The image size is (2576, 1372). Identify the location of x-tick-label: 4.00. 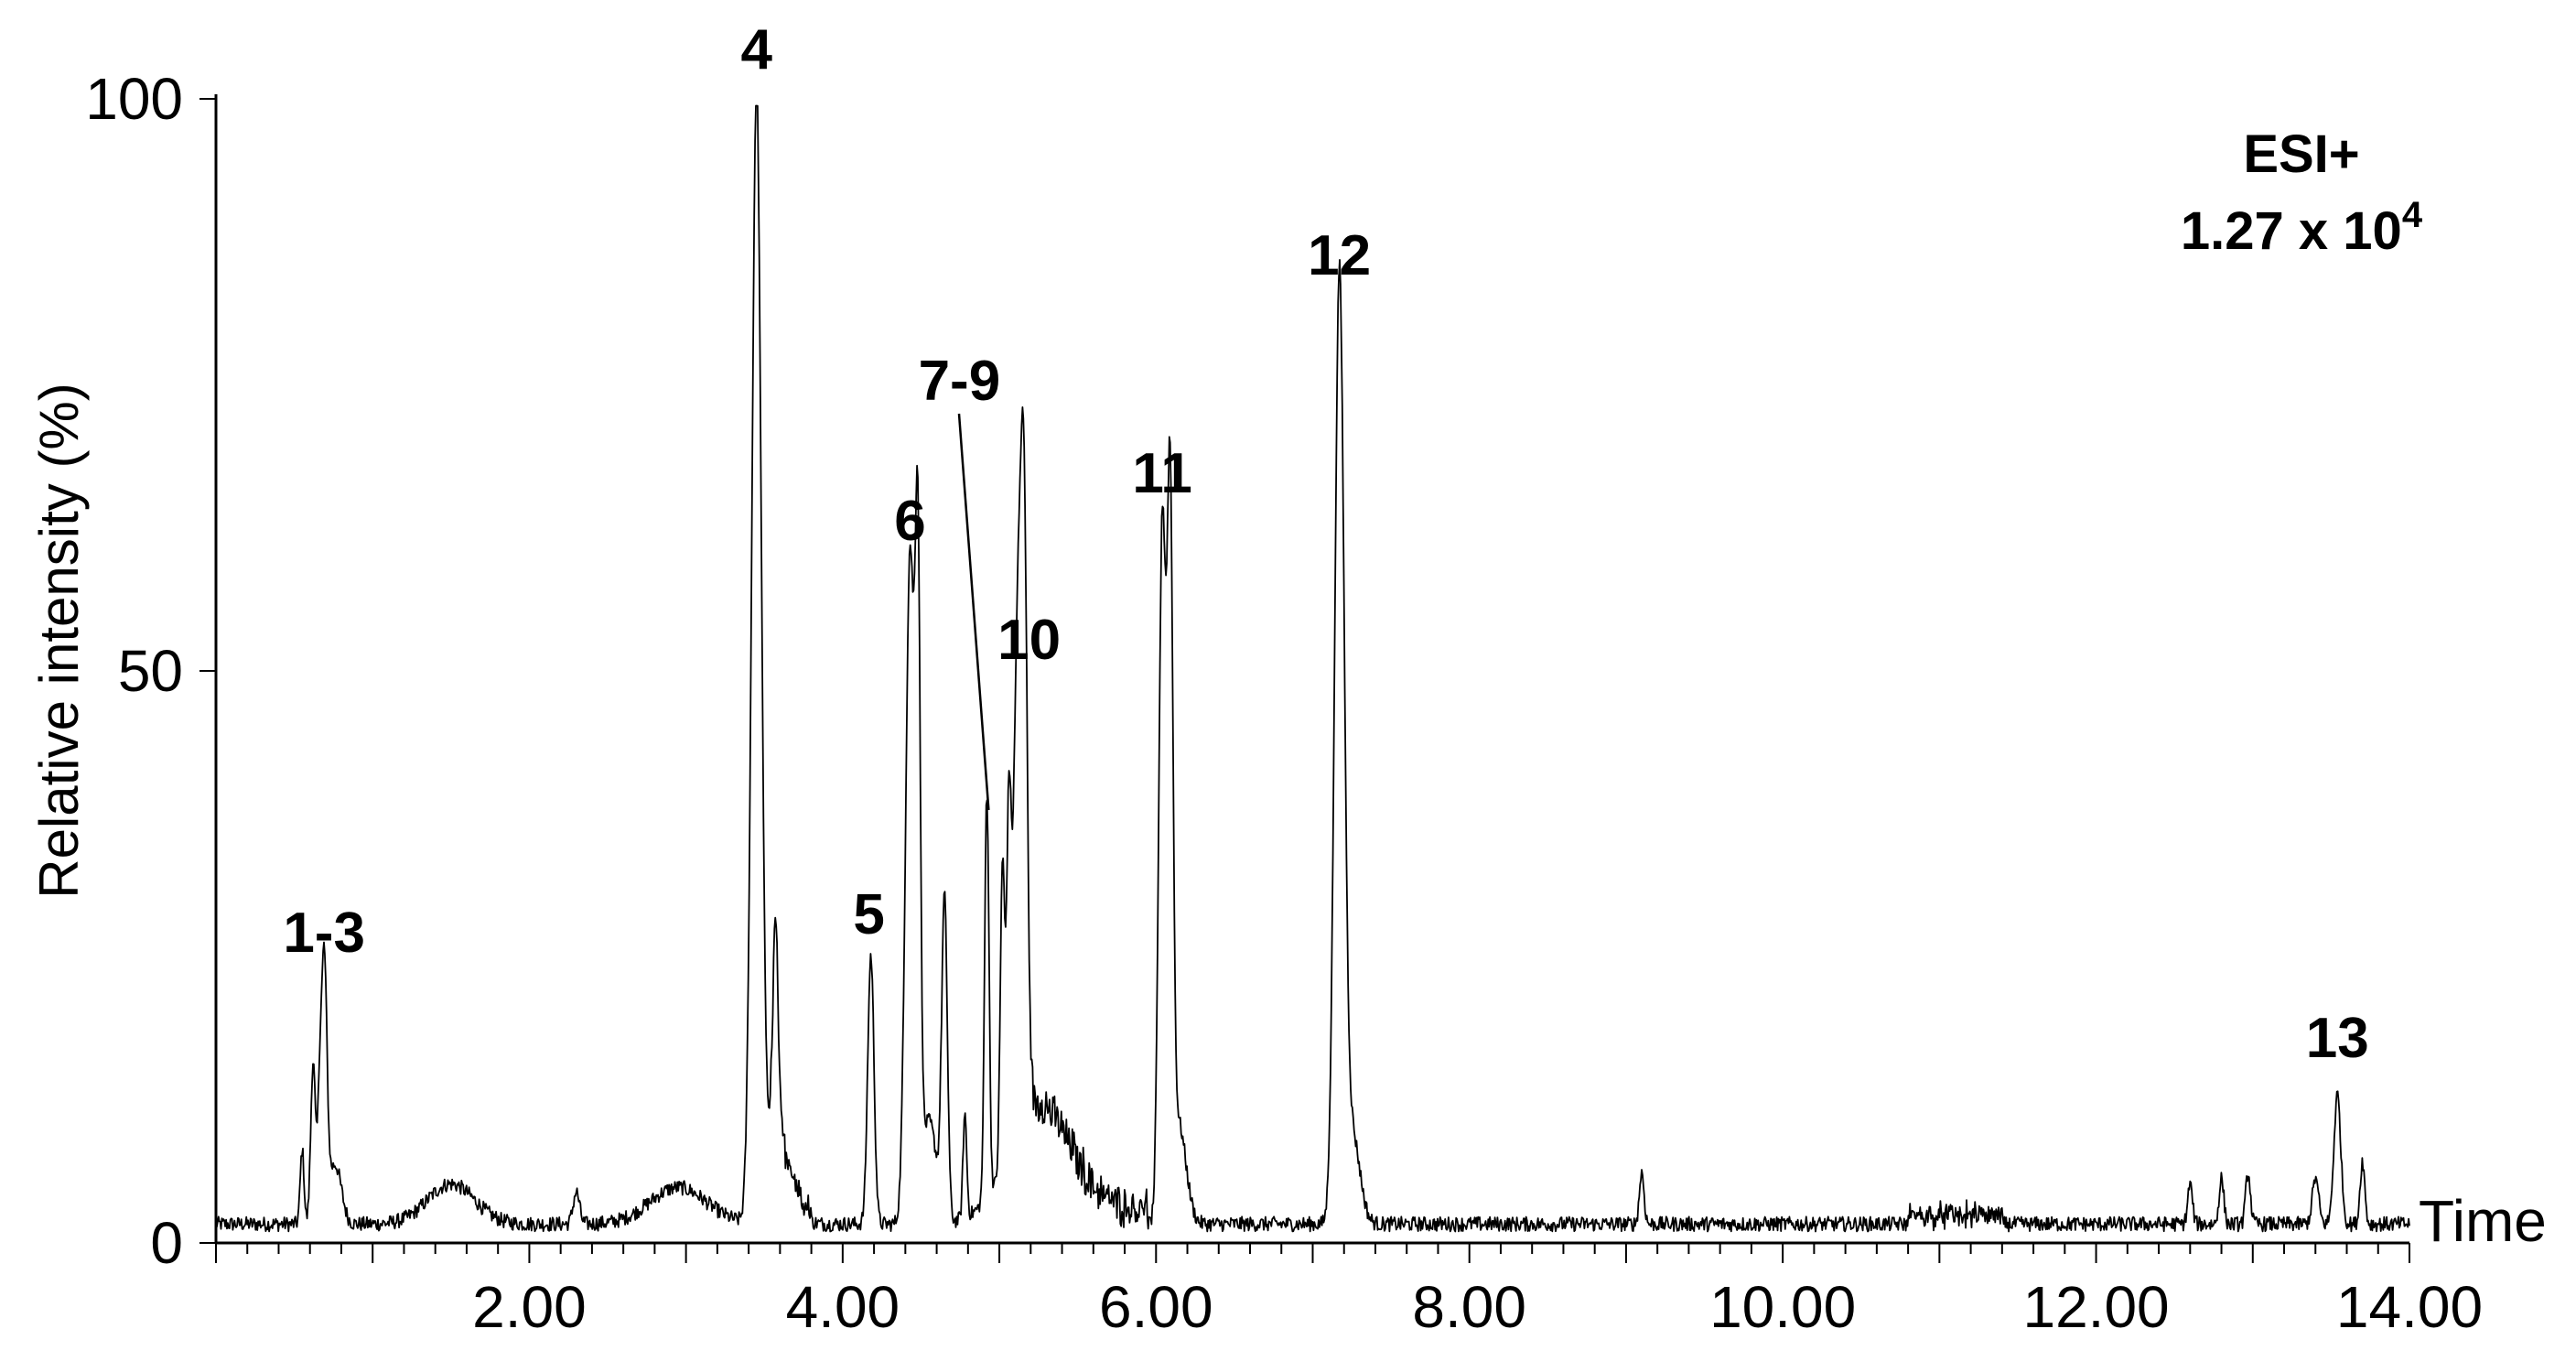
(843, 1307).